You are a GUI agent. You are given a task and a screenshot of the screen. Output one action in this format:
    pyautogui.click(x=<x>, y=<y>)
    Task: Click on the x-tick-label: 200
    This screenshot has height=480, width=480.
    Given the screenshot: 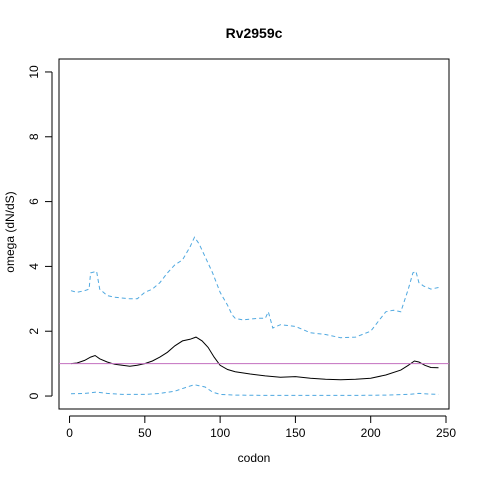 What is the action you would take?
    pyautogui.click(x=371, y=433)
    